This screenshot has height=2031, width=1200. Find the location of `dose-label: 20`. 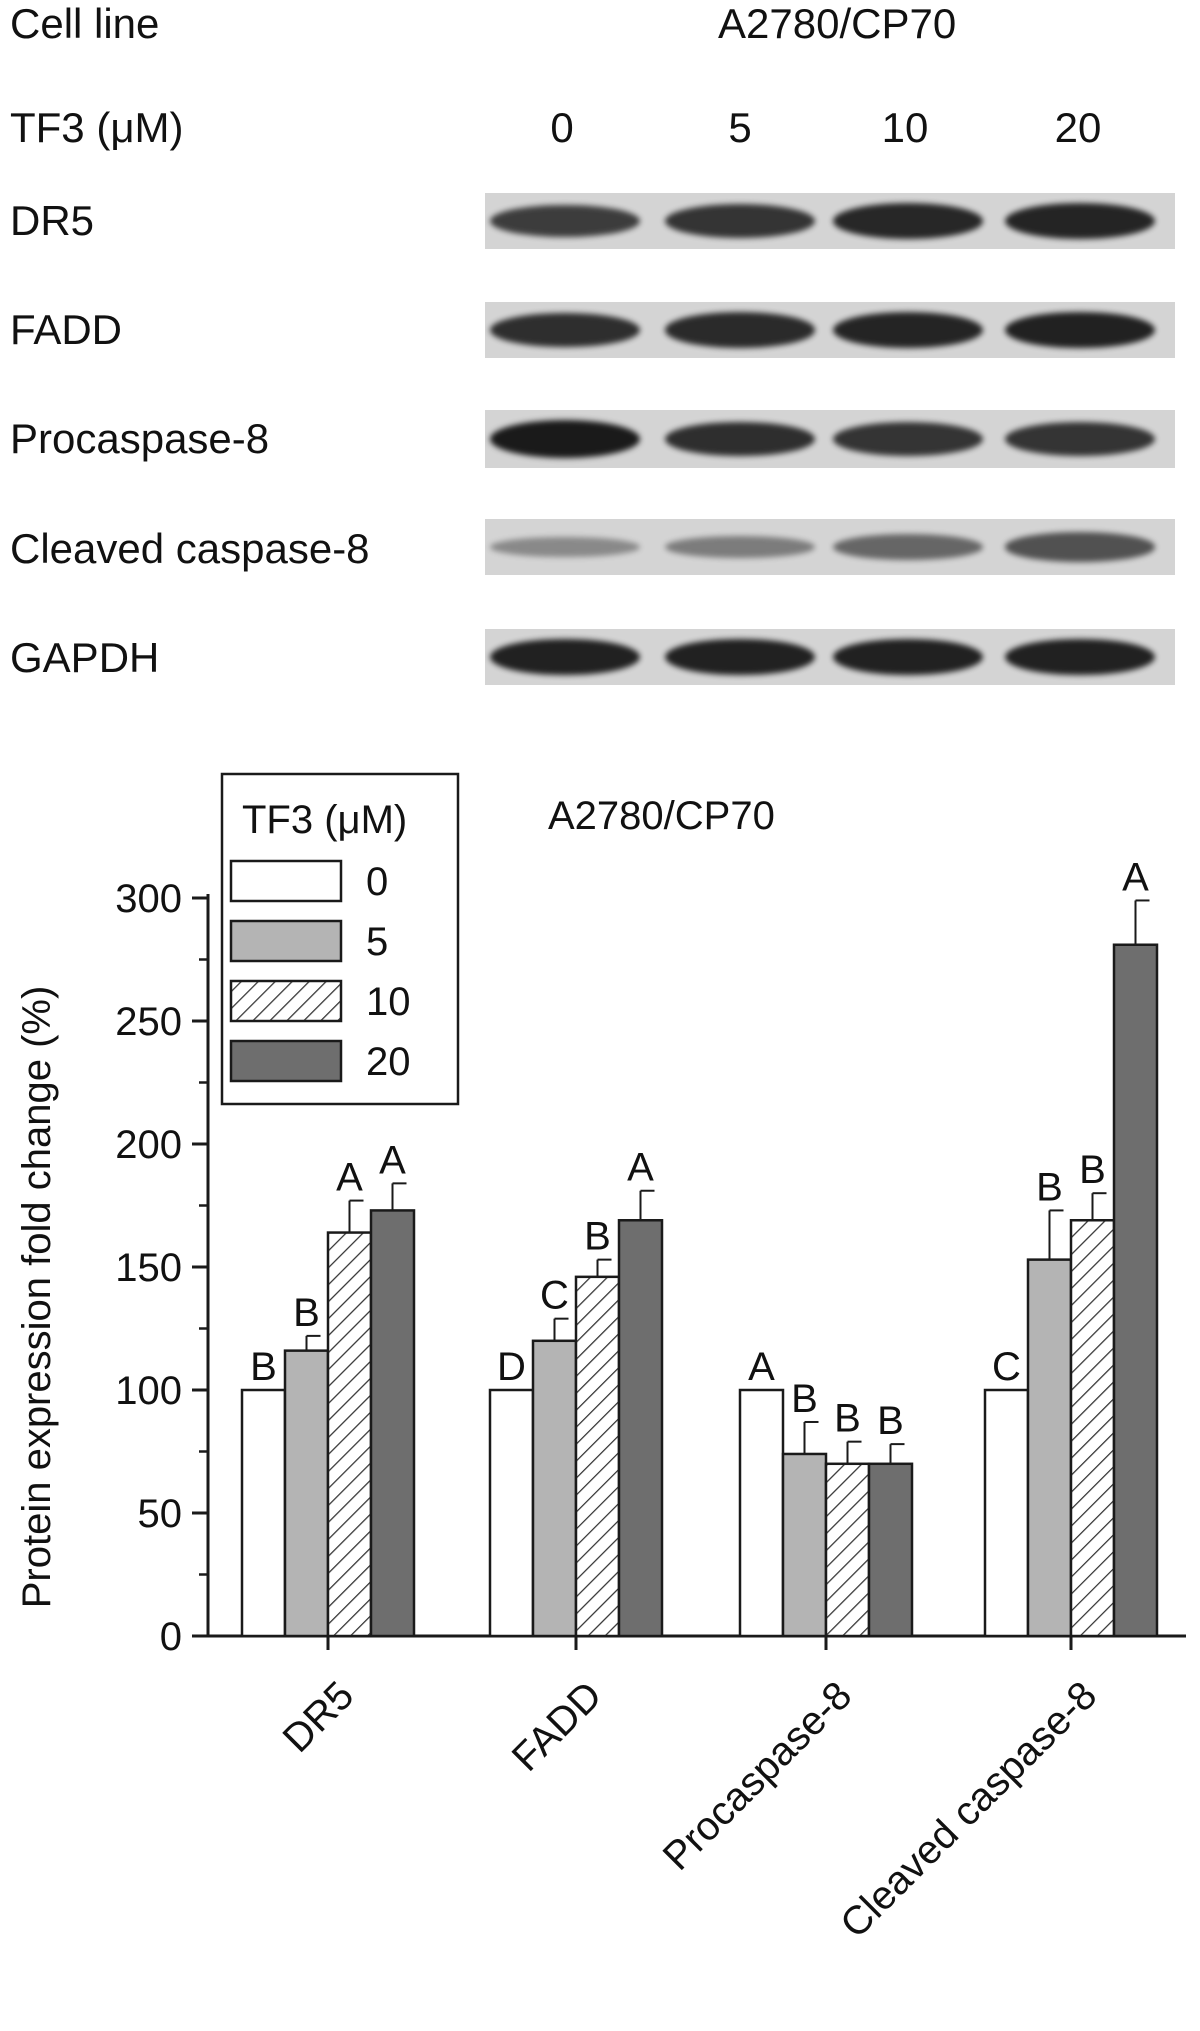

dose-label: 20 is located at coordinates (1078, 127).